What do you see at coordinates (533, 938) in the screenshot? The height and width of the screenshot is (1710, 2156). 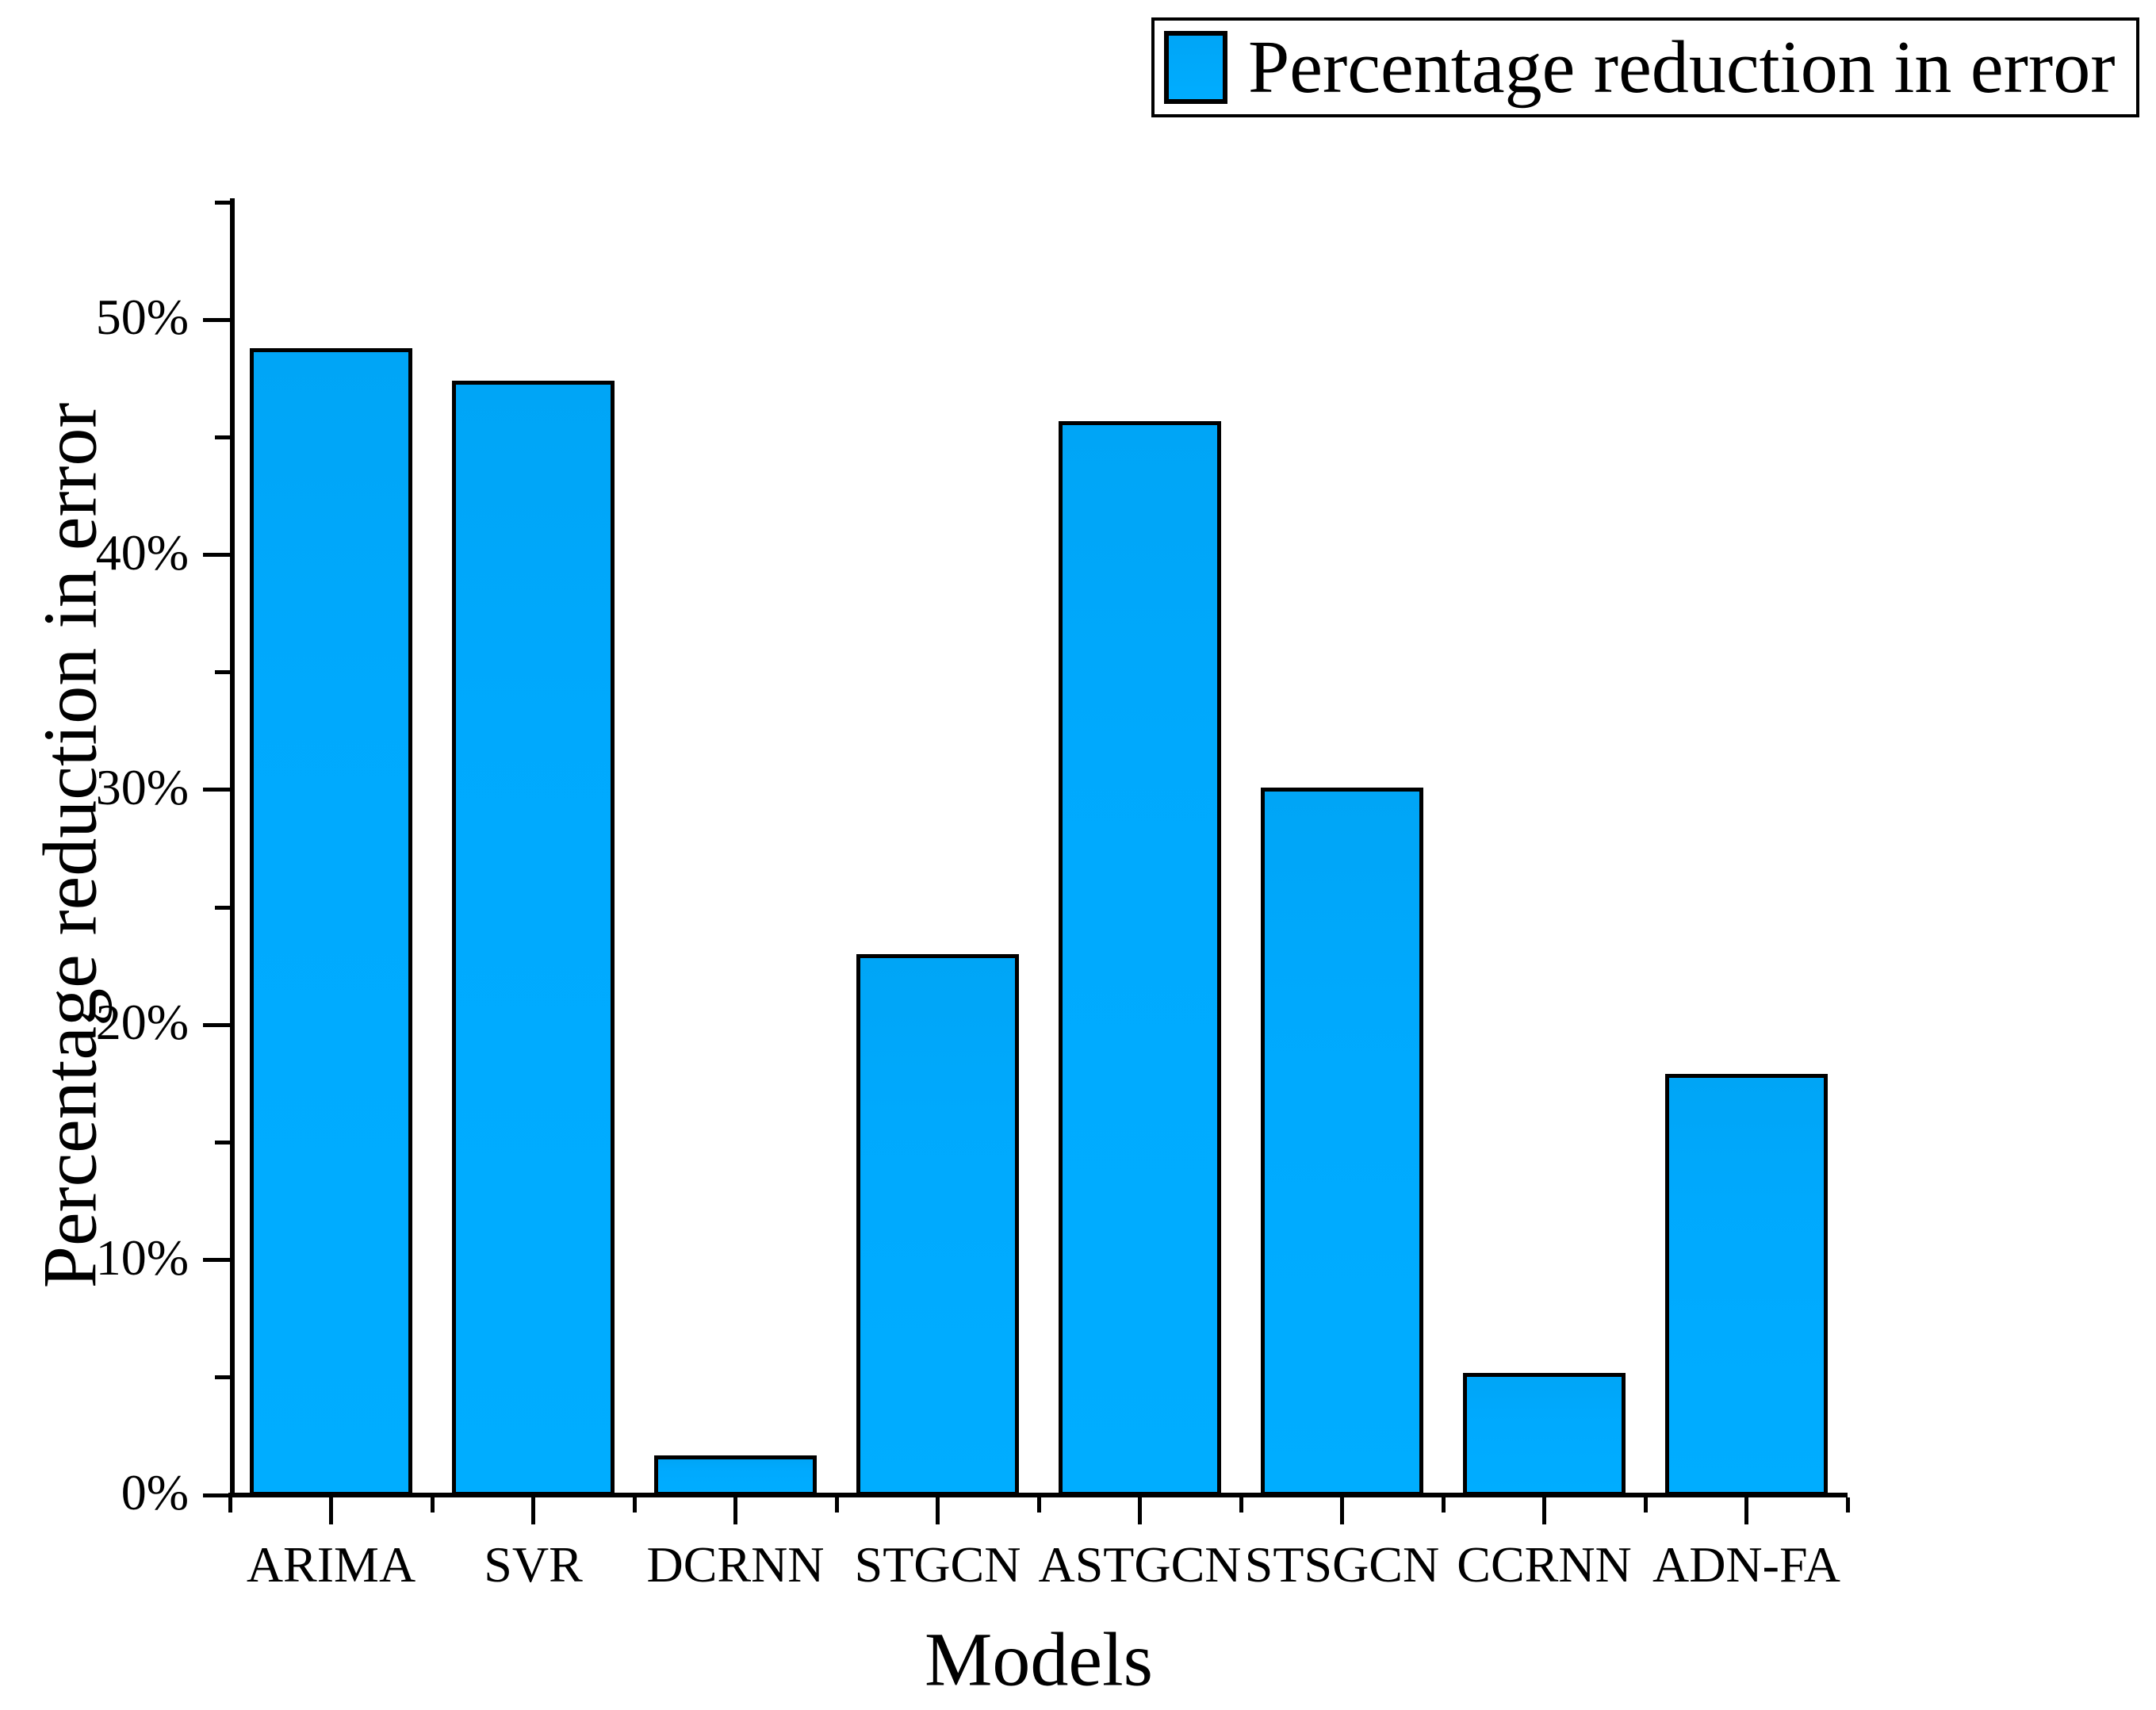 I see `bar-svr` at bounding box center [533, 938].